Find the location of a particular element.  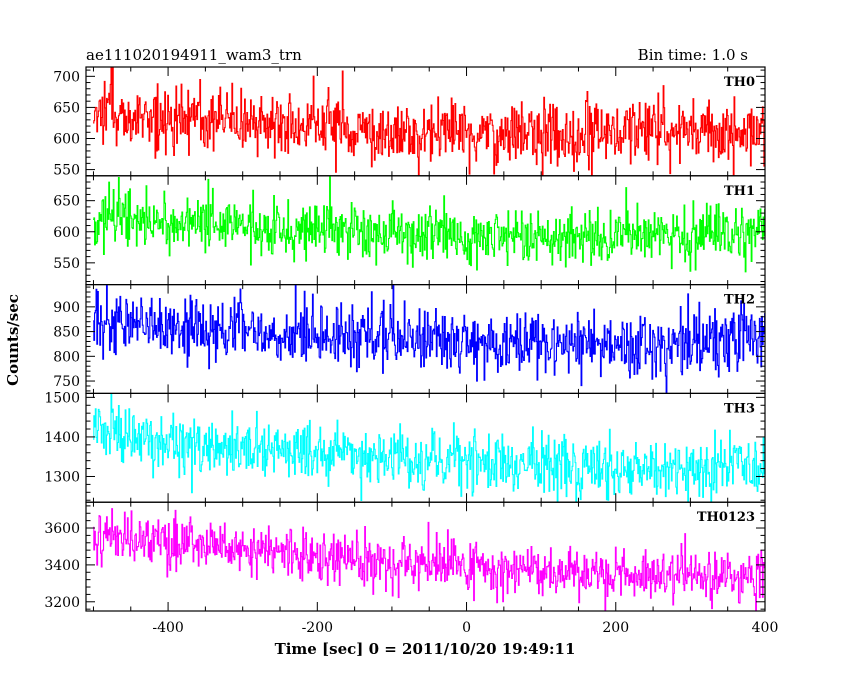

series-line-th2 is located at coordinates (429, 339).